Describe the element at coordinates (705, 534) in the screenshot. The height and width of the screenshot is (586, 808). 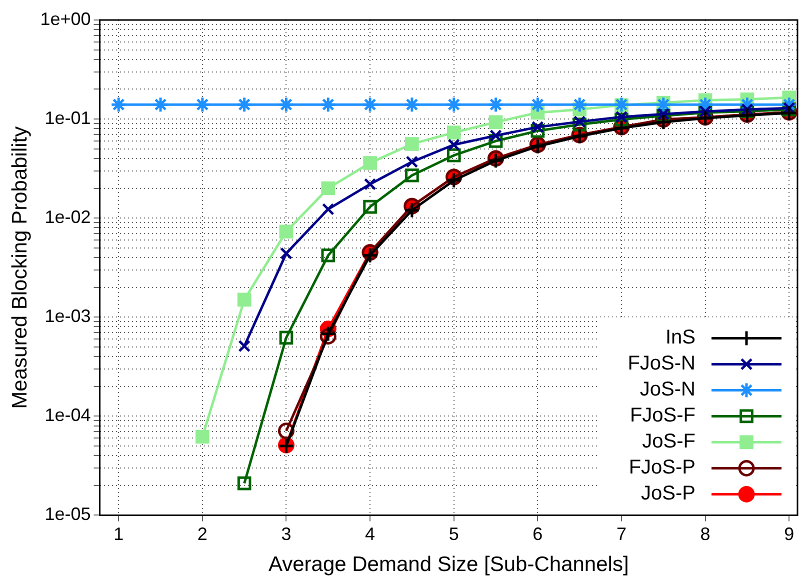
I see `x-tick-label: 8` at that location.